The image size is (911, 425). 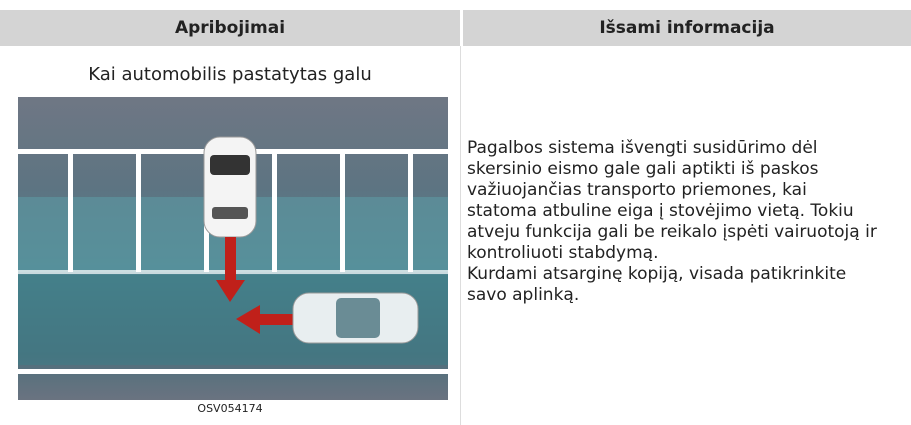 What do you see at coordinates (523, 295) in the screenshot?
I see `details-line: savo aplinką.` at bounding box center [523, 295].